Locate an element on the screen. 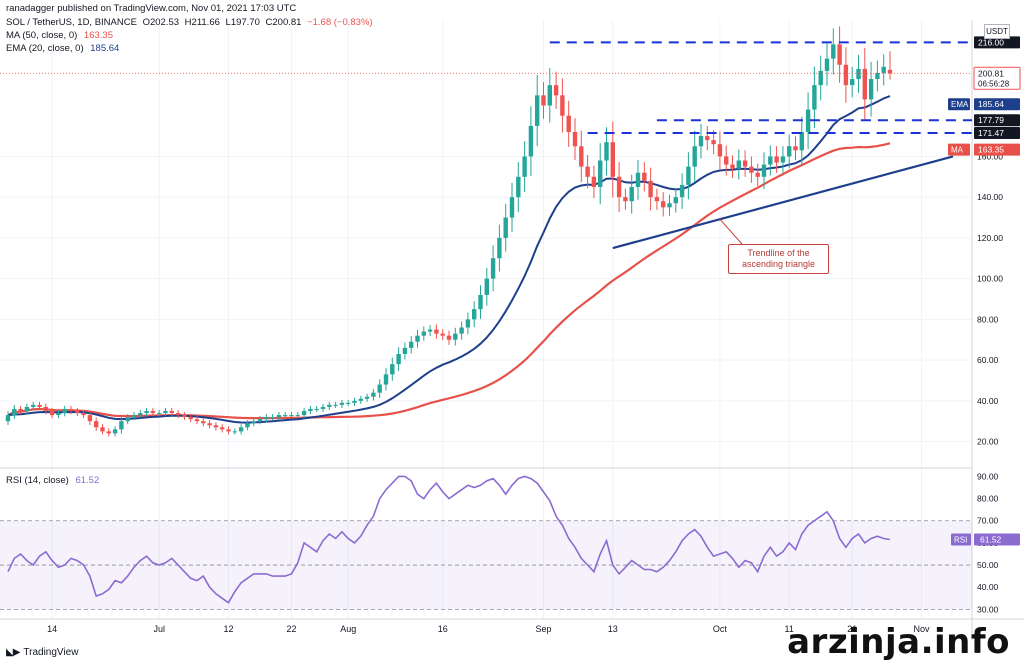  rsi-tick-label: 50.00 is located at coordinates (988, 565).